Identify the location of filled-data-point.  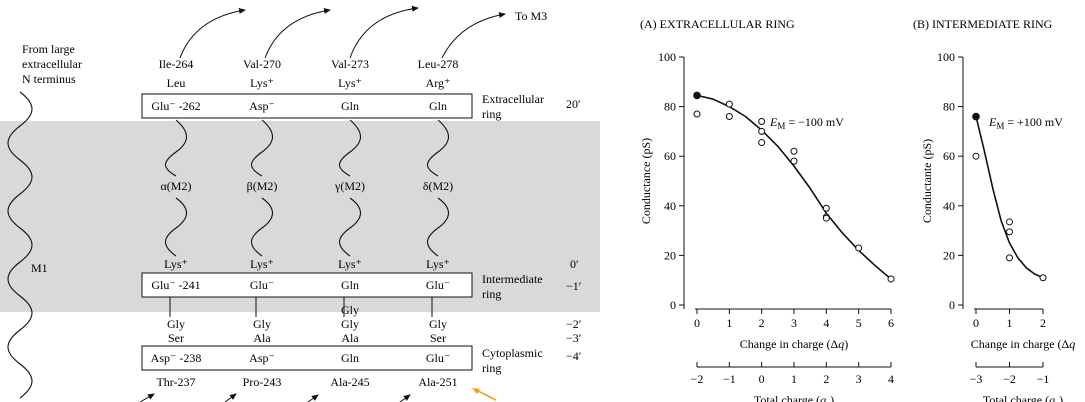
(697, 95).